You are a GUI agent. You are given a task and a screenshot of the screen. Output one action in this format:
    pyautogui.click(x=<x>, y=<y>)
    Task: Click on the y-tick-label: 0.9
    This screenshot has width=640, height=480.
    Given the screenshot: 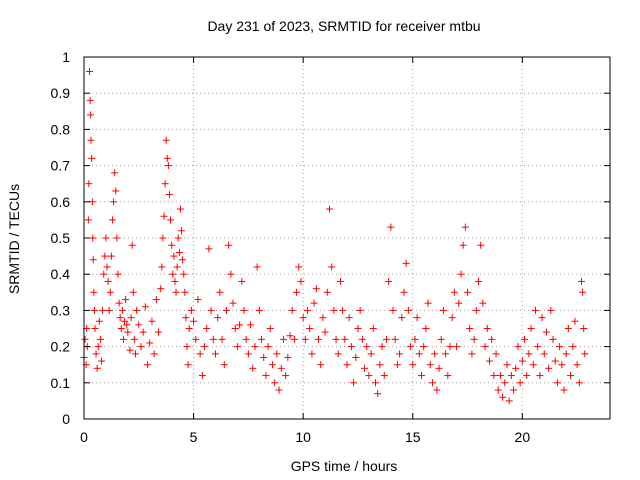 What is the action you would take?
    pyautogui.click(x=61, y=93)
    